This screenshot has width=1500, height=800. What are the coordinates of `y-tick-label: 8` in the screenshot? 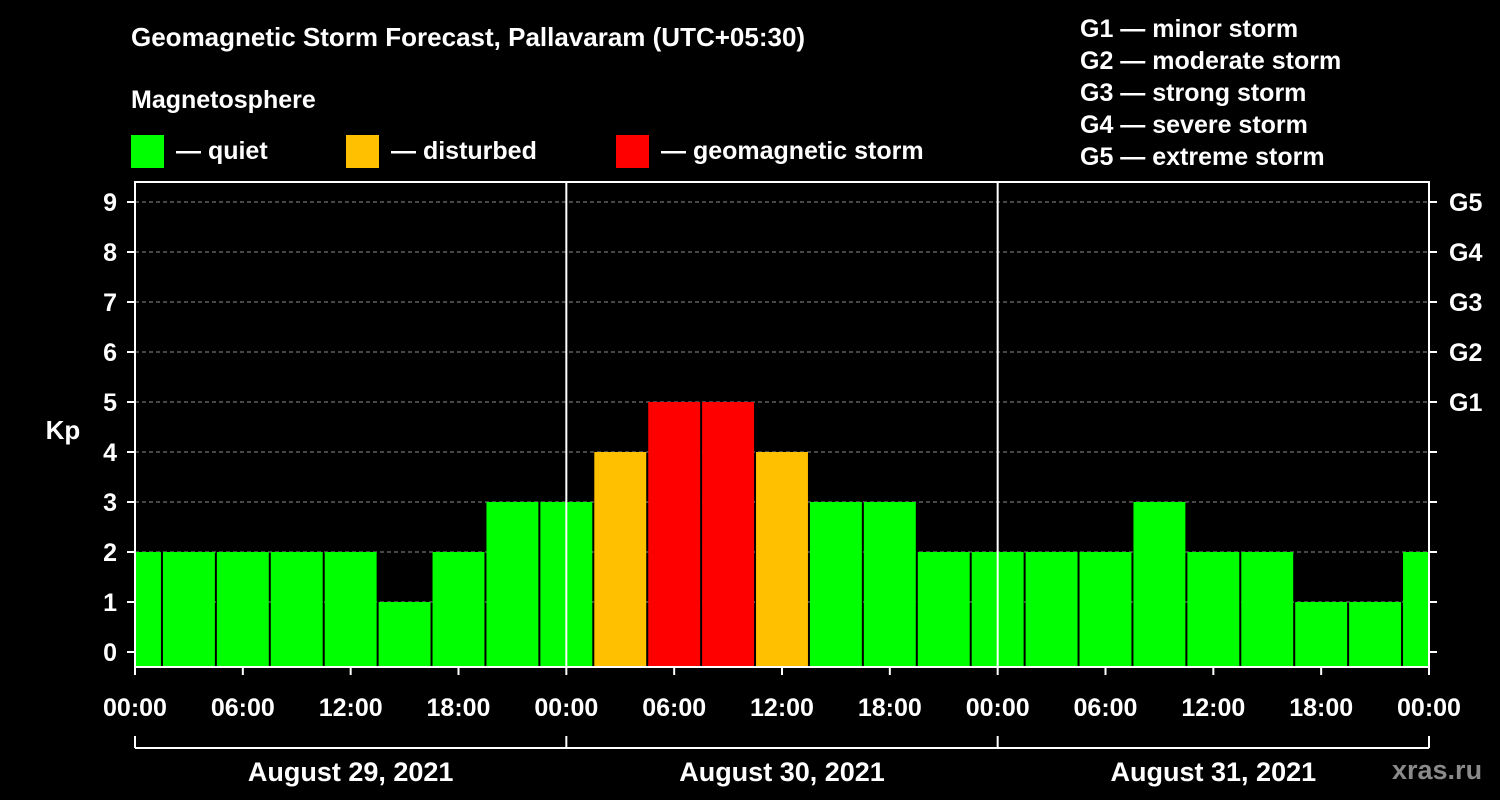 It's located at (110, 253).